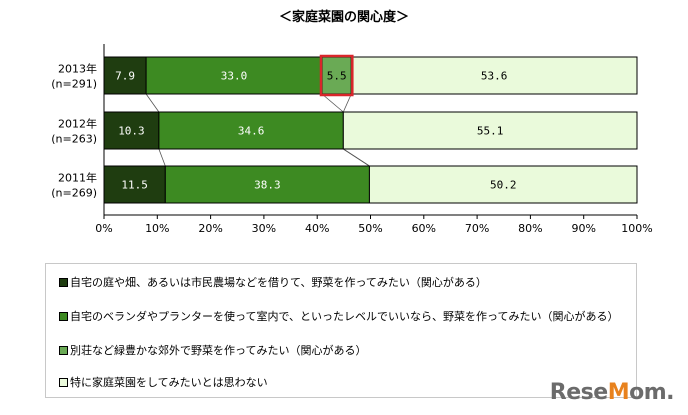  Describe the element at coordinates (210, 228) in the screenshot. I see `x-tick-label: 20%` at that location.